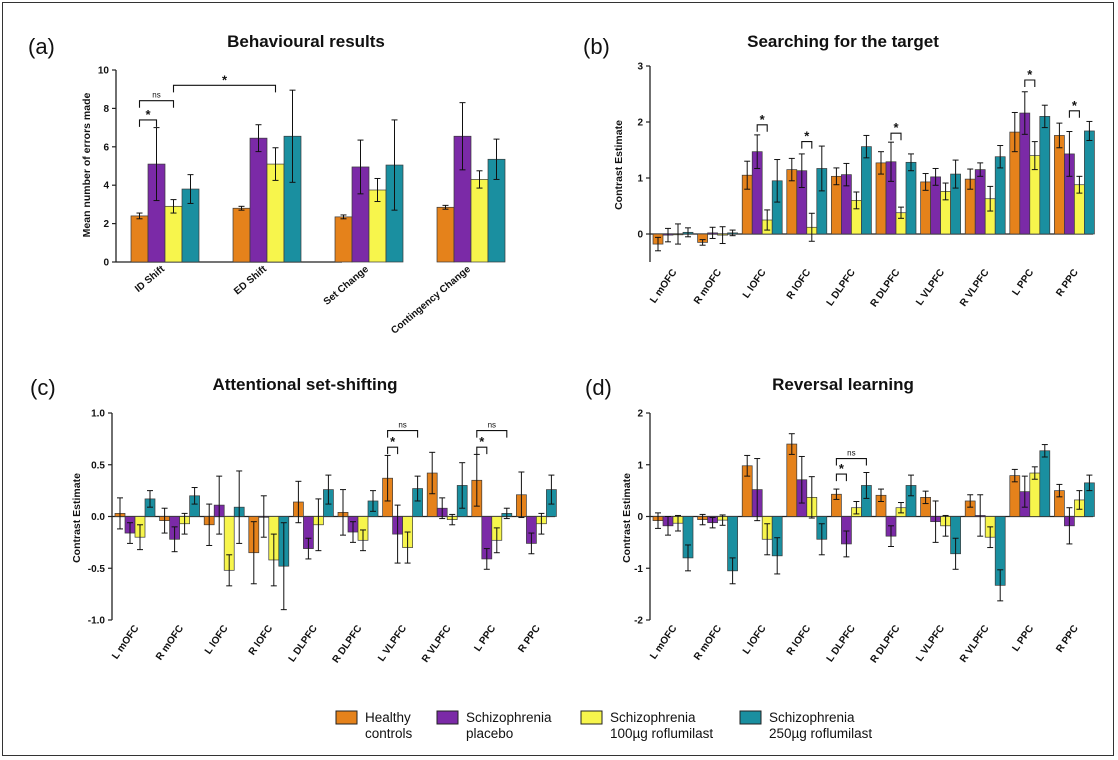 This screenshot has width=1118, height=760. I want to click on y-tick-label: 3, so click(640, 67).